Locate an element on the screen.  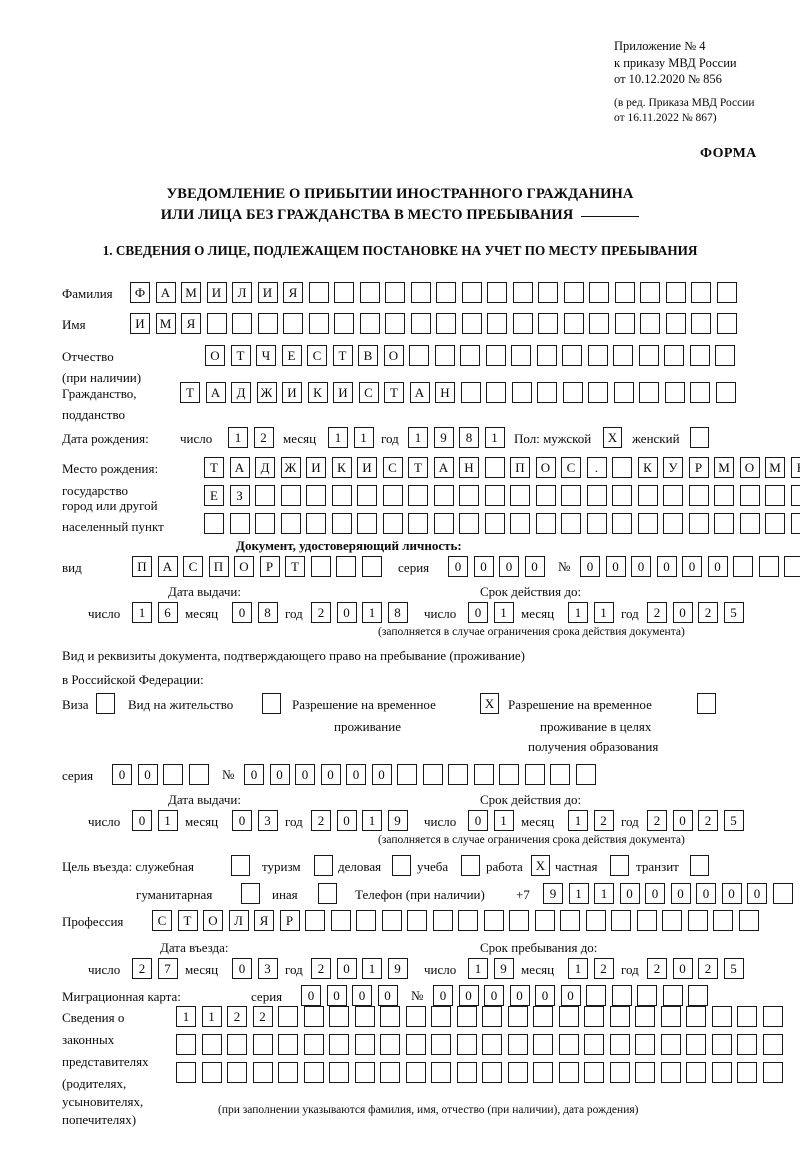
purpose-other-checkbox is located at coordinates (327, 893).